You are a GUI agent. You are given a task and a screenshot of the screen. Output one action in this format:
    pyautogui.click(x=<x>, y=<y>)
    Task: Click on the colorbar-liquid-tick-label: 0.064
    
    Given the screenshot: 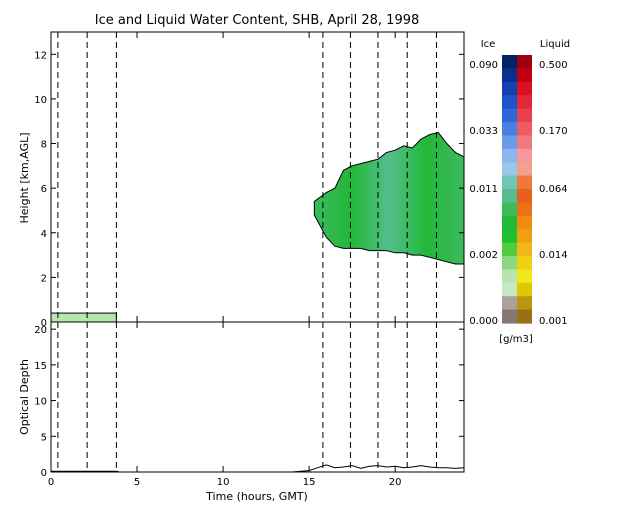 What is the action you would take?
    pyautogui.click(x=553, y=189)
    